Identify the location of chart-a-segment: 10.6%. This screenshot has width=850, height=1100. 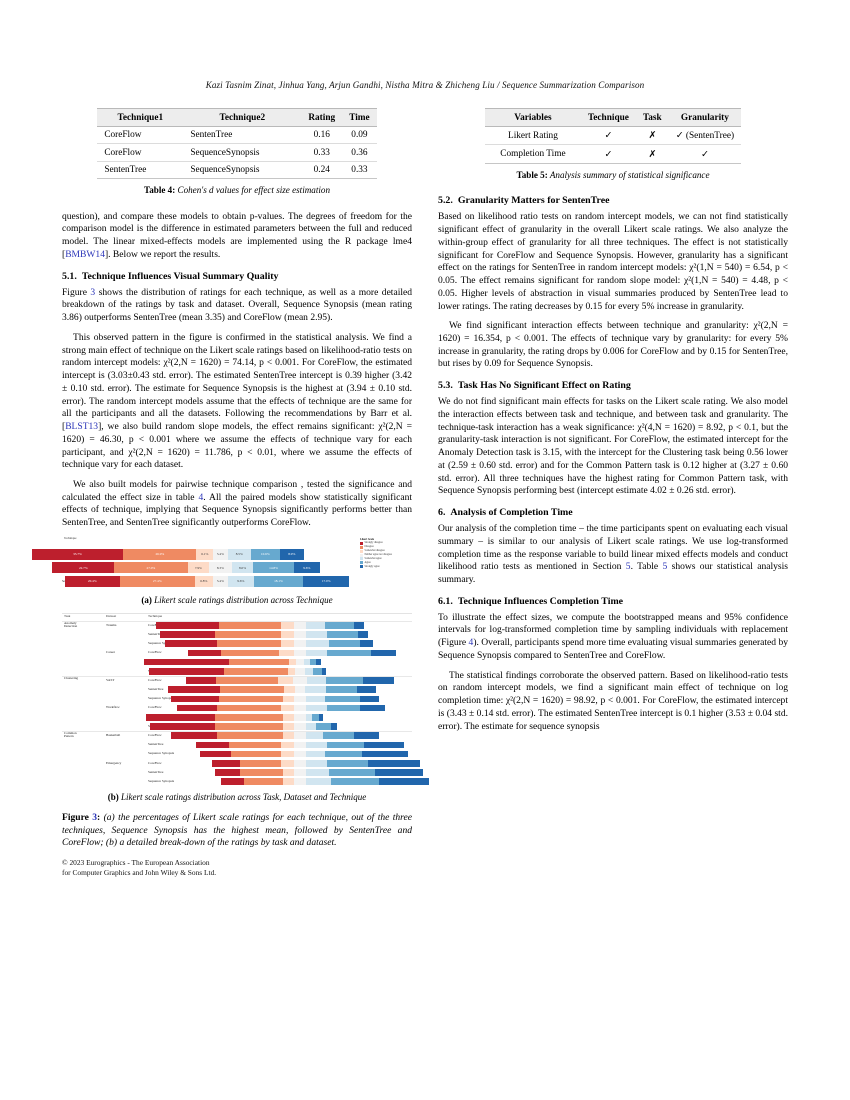
(265, 554).